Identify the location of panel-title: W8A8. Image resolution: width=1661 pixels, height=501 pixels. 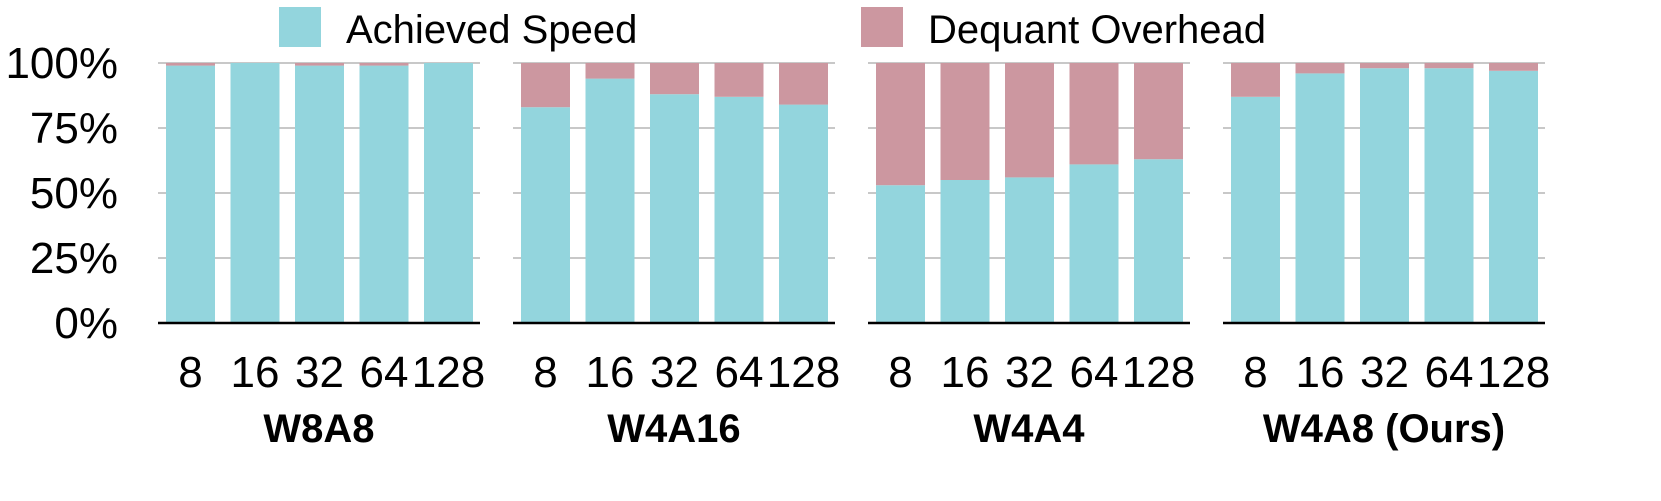
(318, 429).